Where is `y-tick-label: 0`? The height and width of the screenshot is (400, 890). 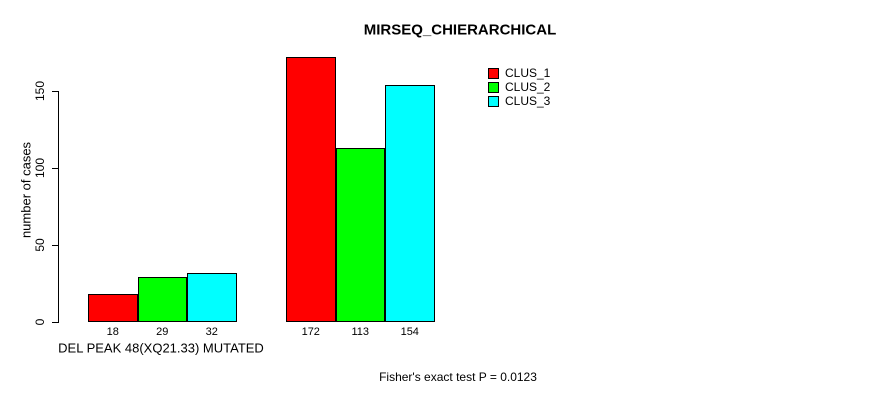 y-tick-label: 0 is located at coordinates (40, 322).